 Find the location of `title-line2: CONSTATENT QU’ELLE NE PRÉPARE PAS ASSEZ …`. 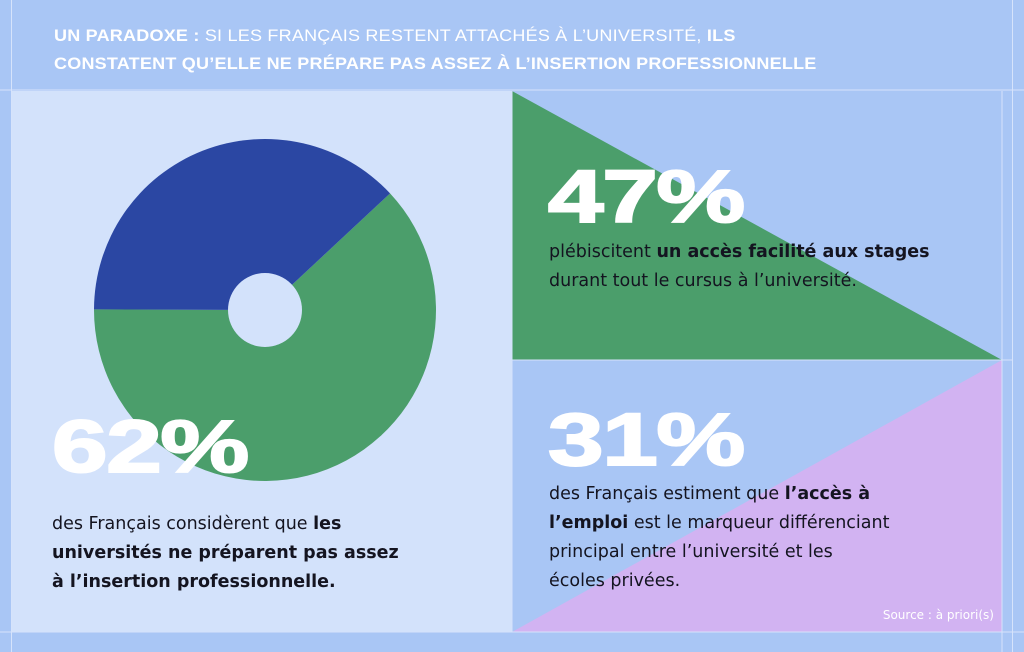

title-line2: CONSTATENT QU’ELLE NE PRÉPARE PAS ASSEZ … is located at coordinates (435, 63).